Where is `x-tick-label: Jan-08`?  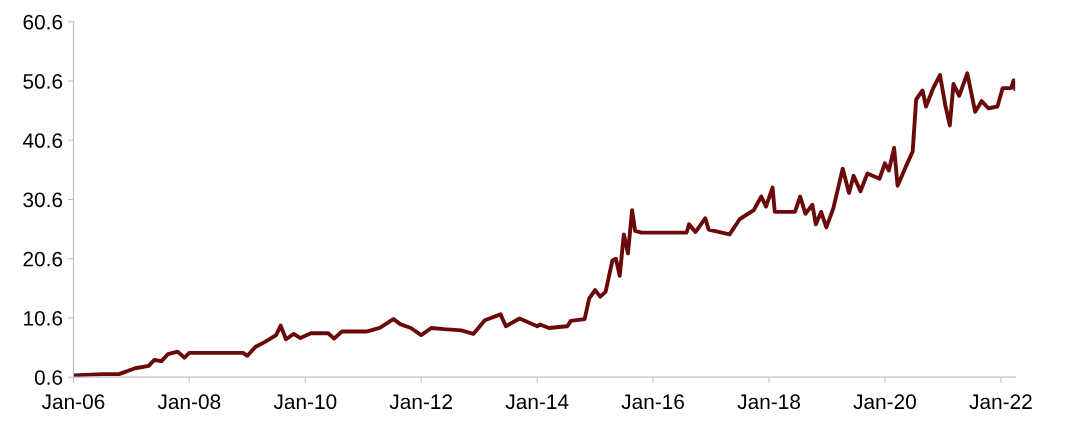
x-tick-label: Jan-08 is located at coordinates (189, 402).